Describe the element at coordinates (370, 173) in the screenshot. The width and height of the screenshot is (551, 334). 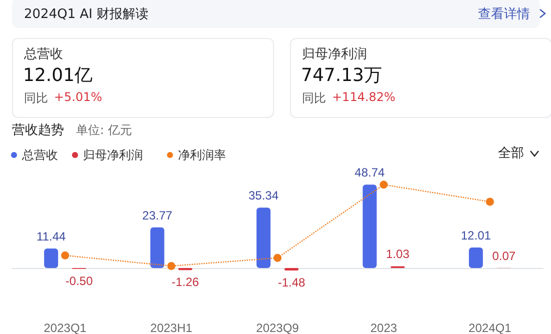
I see `data-label: 48.74` at that location.